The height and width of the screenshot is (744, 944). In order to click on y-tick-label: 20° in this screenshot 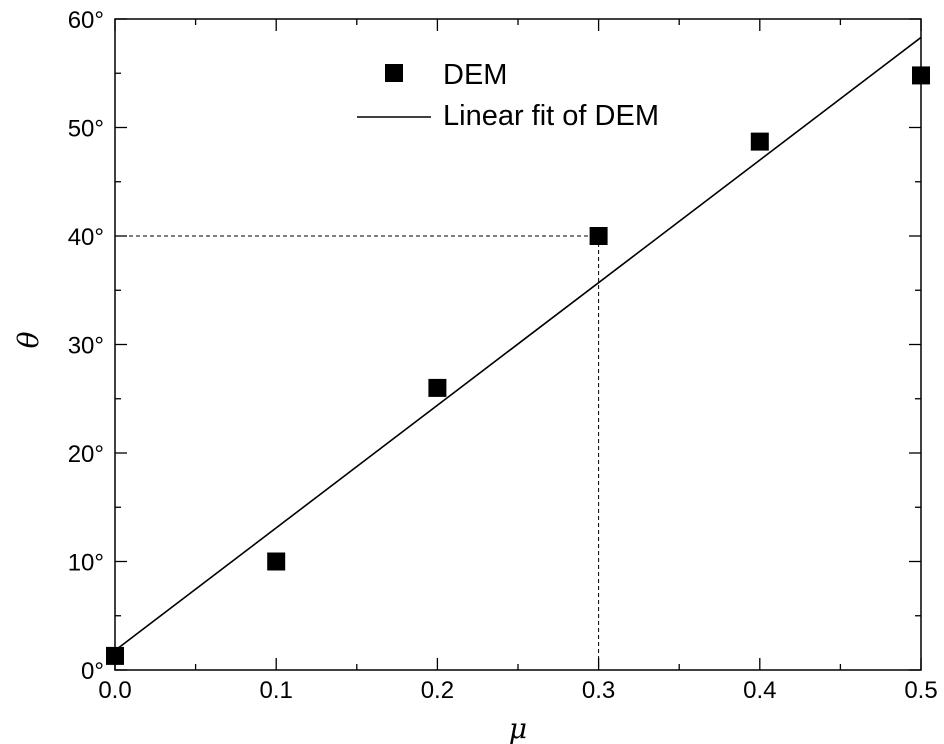, I will do `click(86, 454)`.